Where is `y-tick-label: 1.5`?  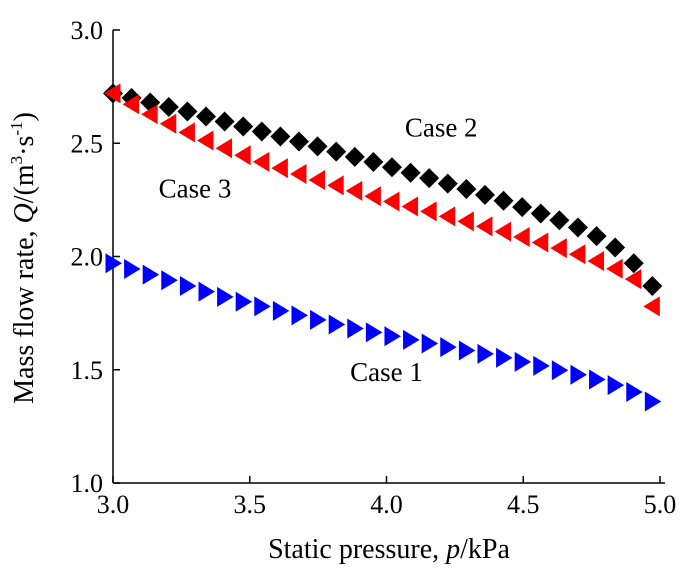
y-tick-label: 1.5 is located at coordinates (87, 370).